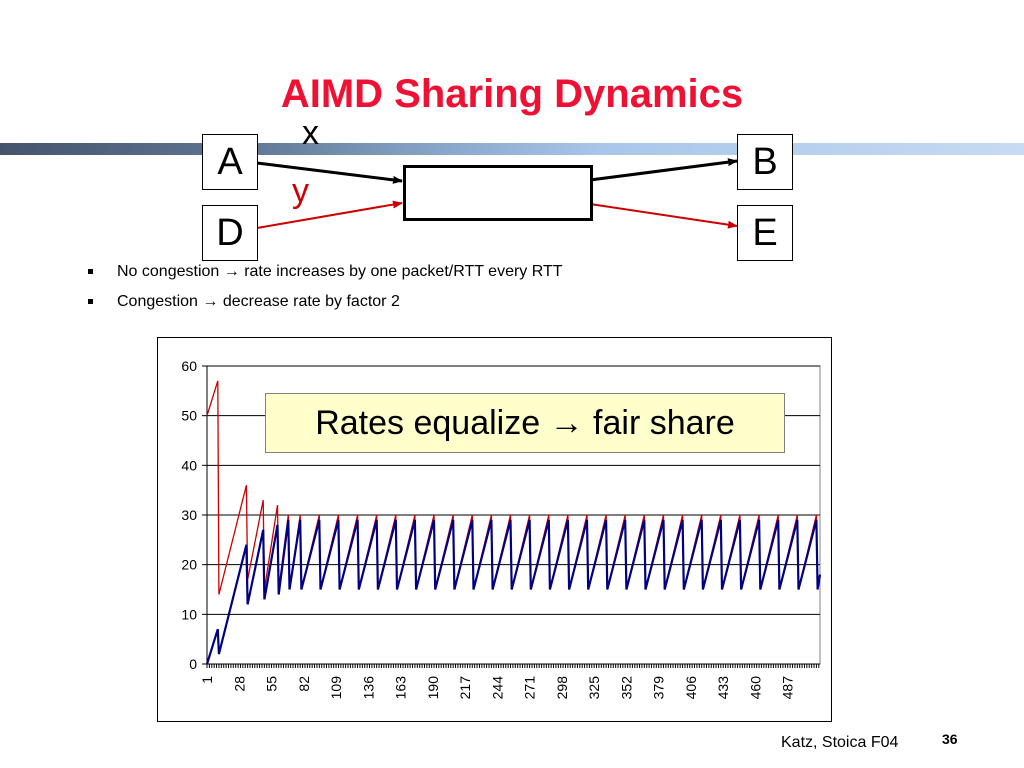 This screenshot has width=1024, height=768. What do you see at coordinates (659, 688) in the screenshot?
I see `x-tick-label: 379` at bounding box center [659, 688].